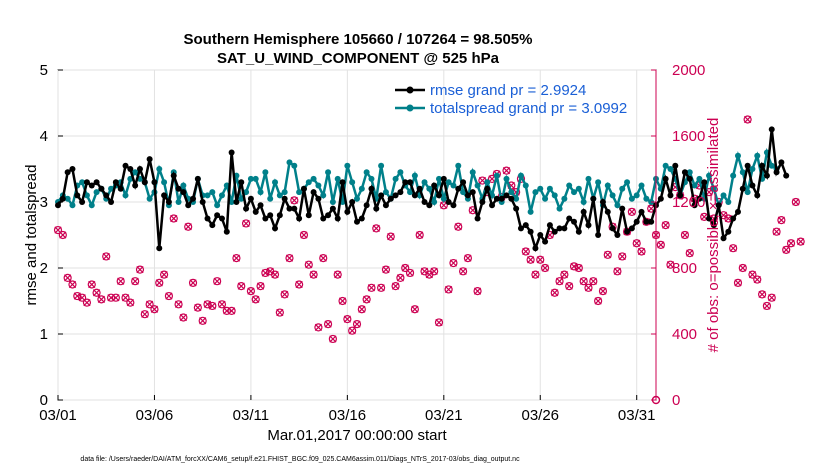 Image resolution: width=830 pixels, height=470 pixels. Describe the element at coordinates (688, 136) in the screenshot. I see `right-tick-label: 1600` at that location.